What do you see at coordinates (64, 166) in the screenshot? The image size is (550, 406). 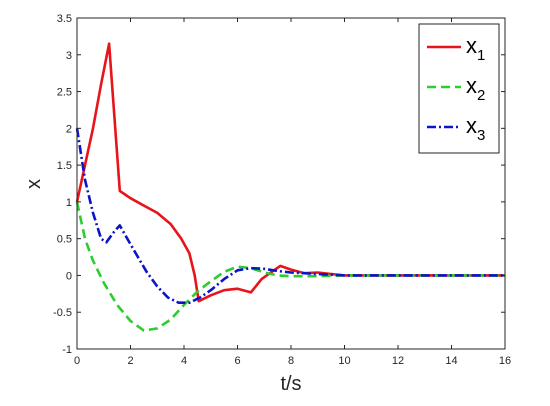 I see `y-tick-label: 1.5` at bounding box center [64, 166].